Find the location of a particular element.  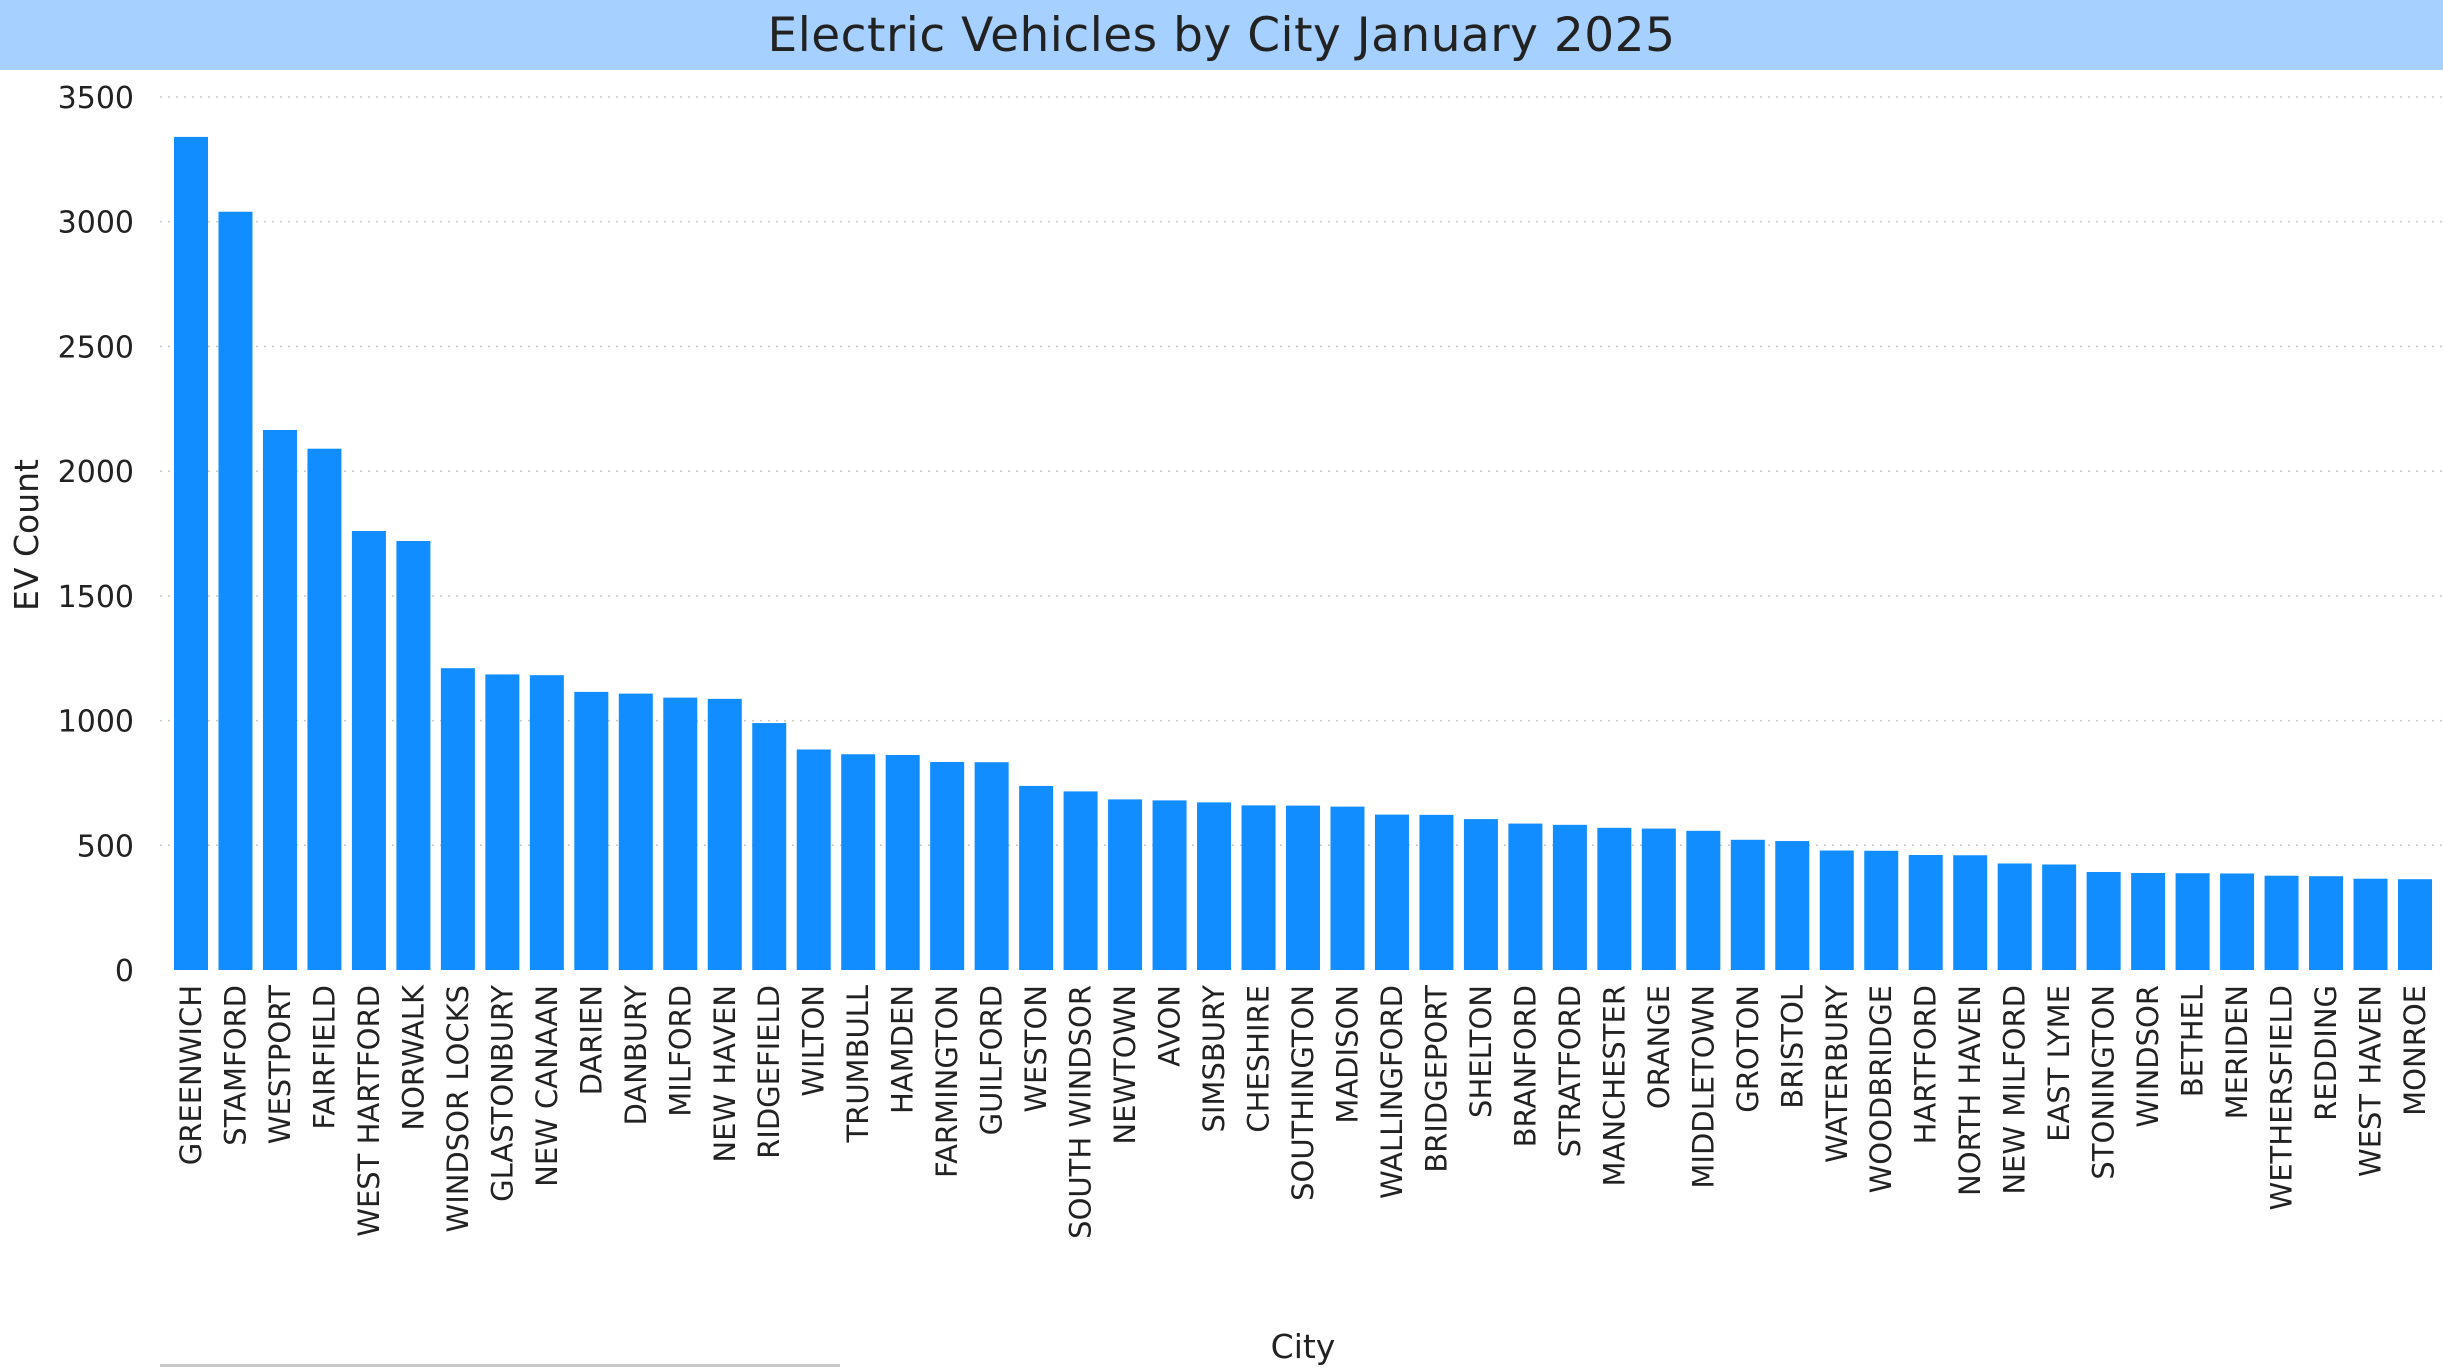

chart-title: Electric Vehicles by City January 2025 is located at coordinates (1221, 35).